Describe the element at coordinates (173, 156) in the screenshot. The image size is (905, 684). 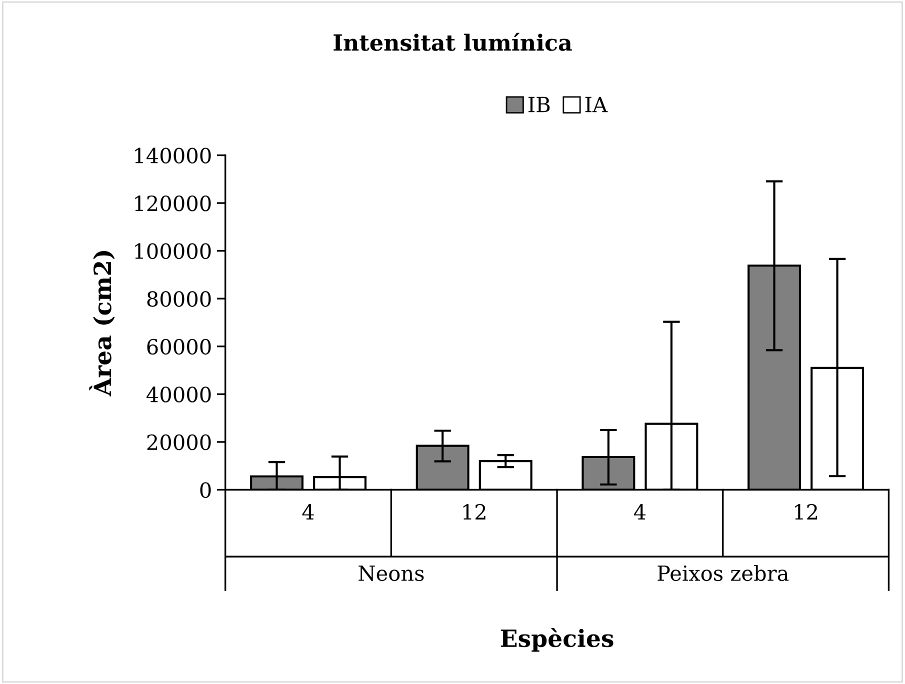
I see `y-tick-label: 140000` at that location.